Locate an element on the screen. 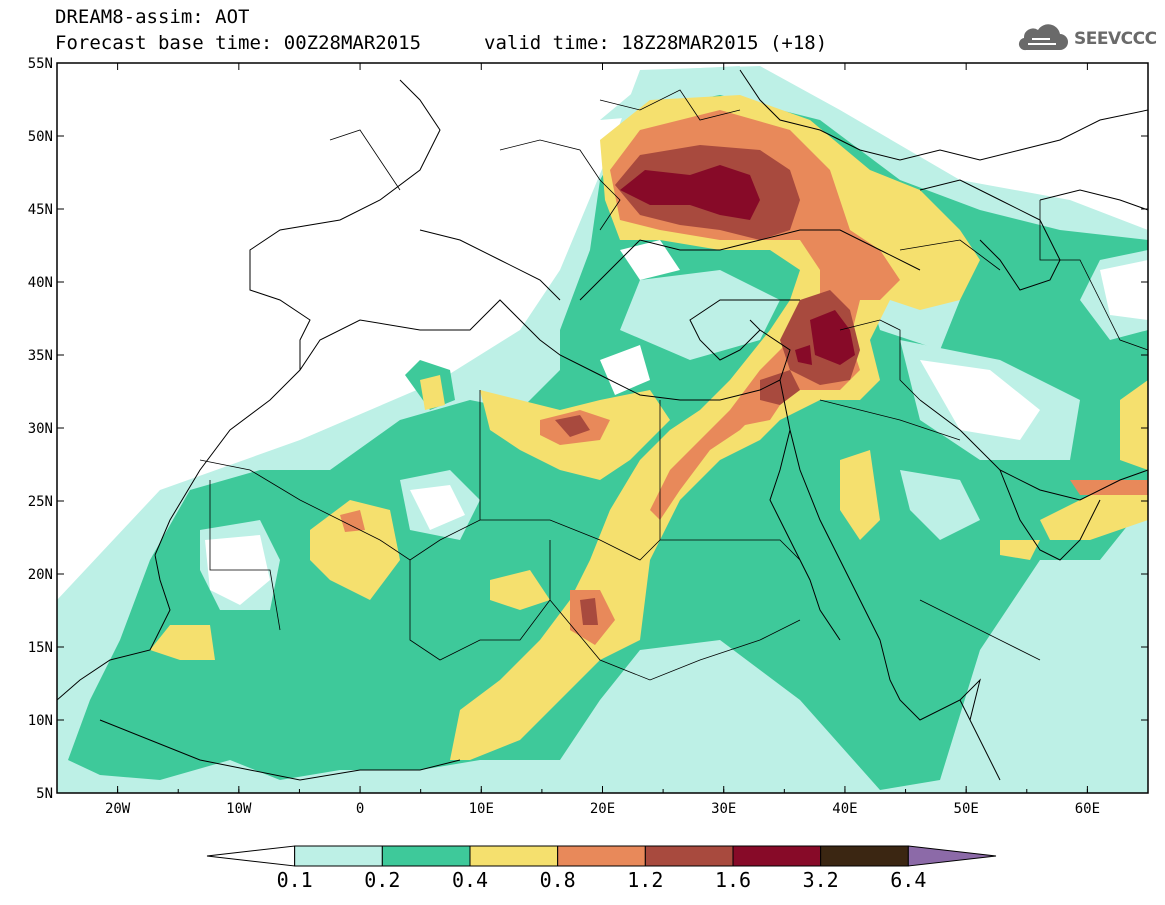 The height and width of the screenshot is (905, 1165). lat-label: 30N is located at coordinates (40, 429).